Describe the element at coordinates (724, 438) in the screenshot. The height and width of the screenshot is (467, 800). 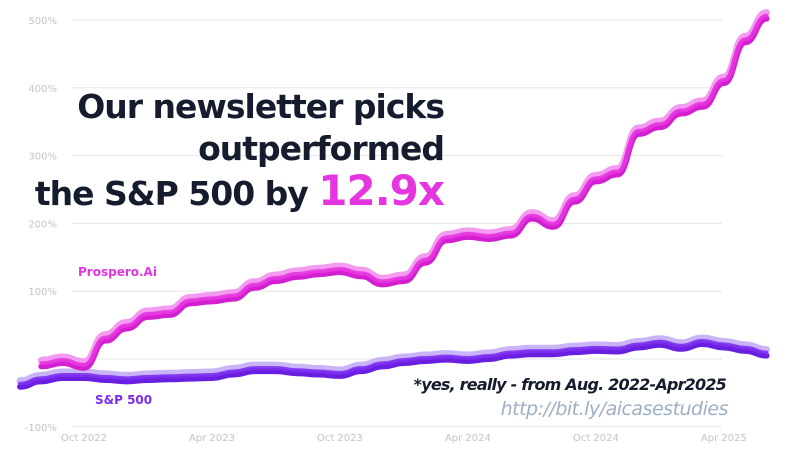
I see `x-tick-label: Apr 2025` at that location.